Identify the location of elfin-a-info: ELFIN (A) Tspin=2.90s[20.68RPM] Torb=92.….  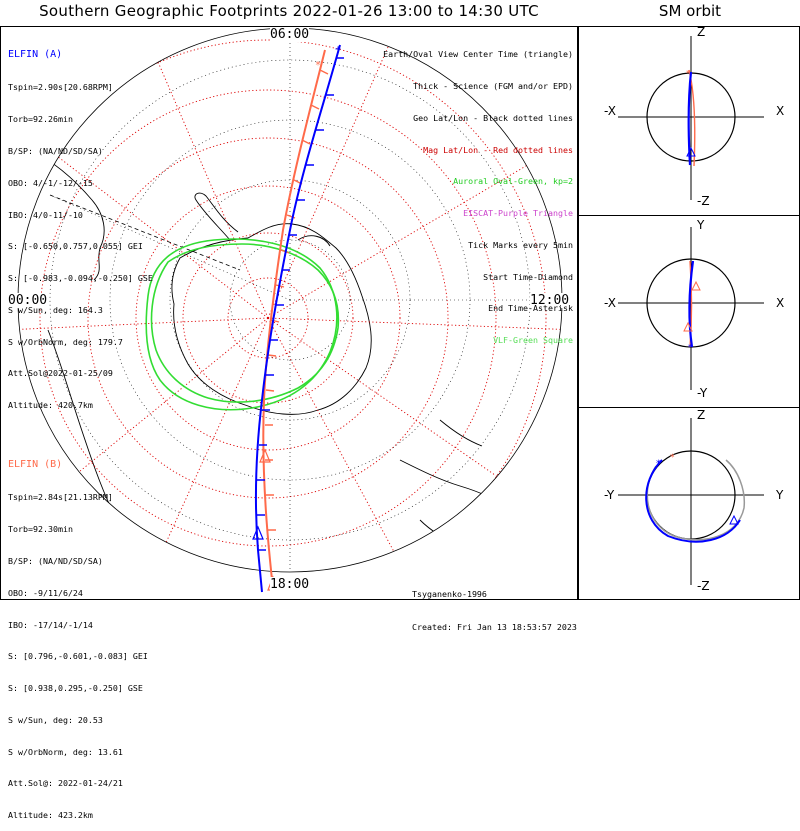
(80, 224).